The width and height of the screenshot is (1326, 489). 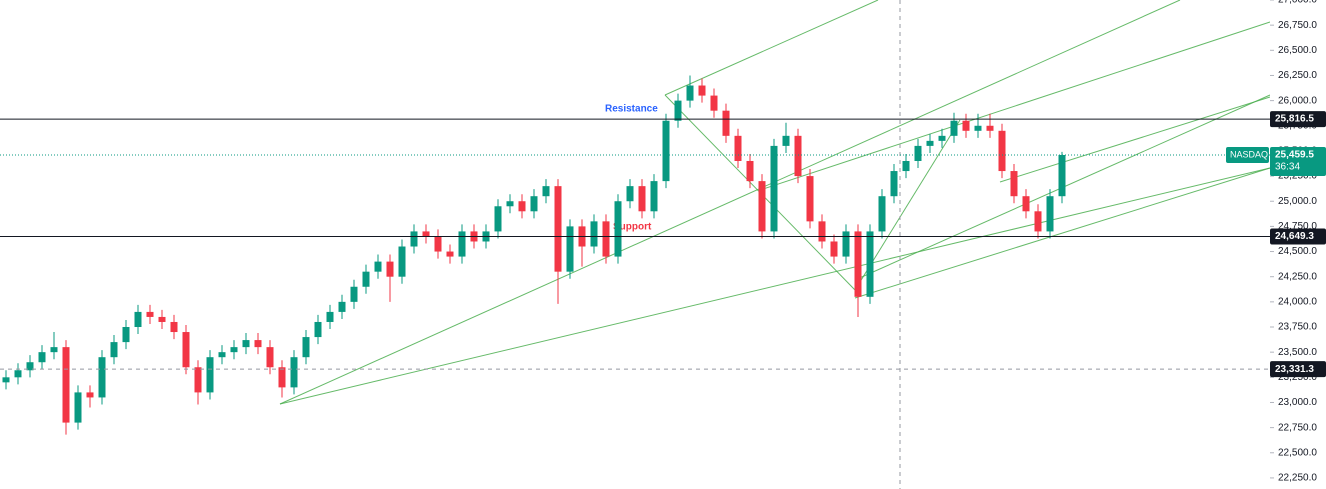 What do you see at coordinates (1297, 50) in the screenshot?
I see `y-tick-label: 26,500.0` at bounding box center [1297, 50].